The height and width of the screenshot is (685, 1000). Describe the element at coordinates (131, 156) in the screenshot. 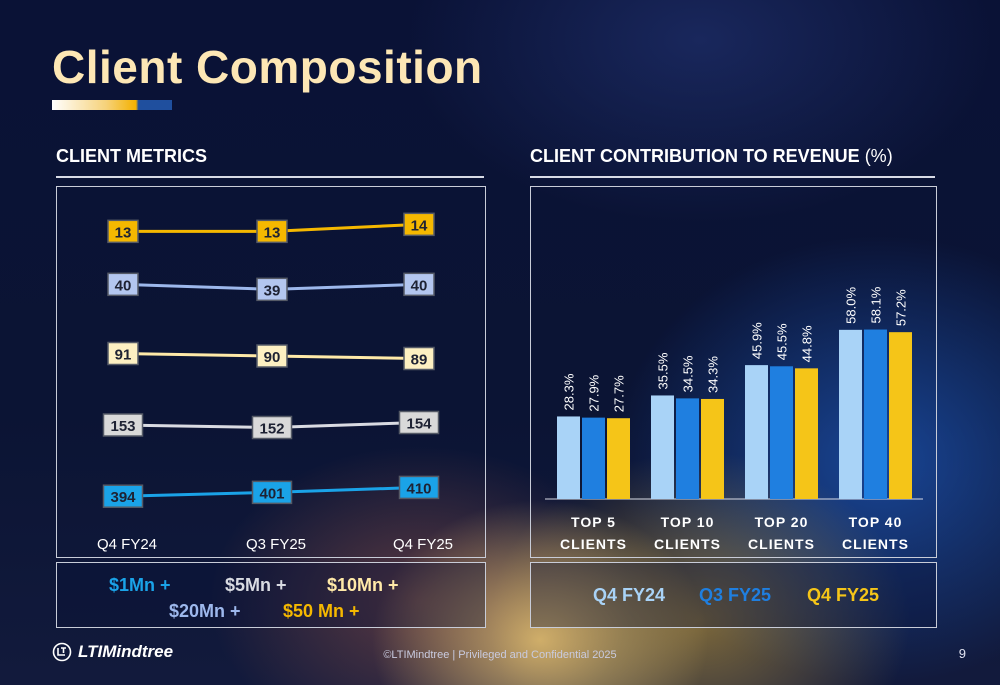

I see `client-metrics-title: CLIENT METRICS` at that location.